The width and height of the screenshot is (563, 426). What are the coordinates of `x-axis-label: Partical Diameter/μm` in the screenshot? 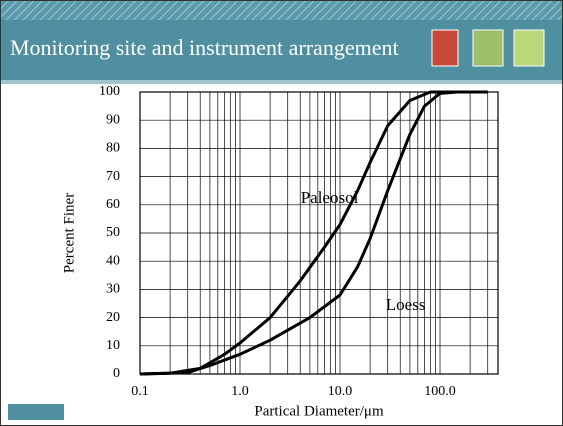 It's located at (319, 411).